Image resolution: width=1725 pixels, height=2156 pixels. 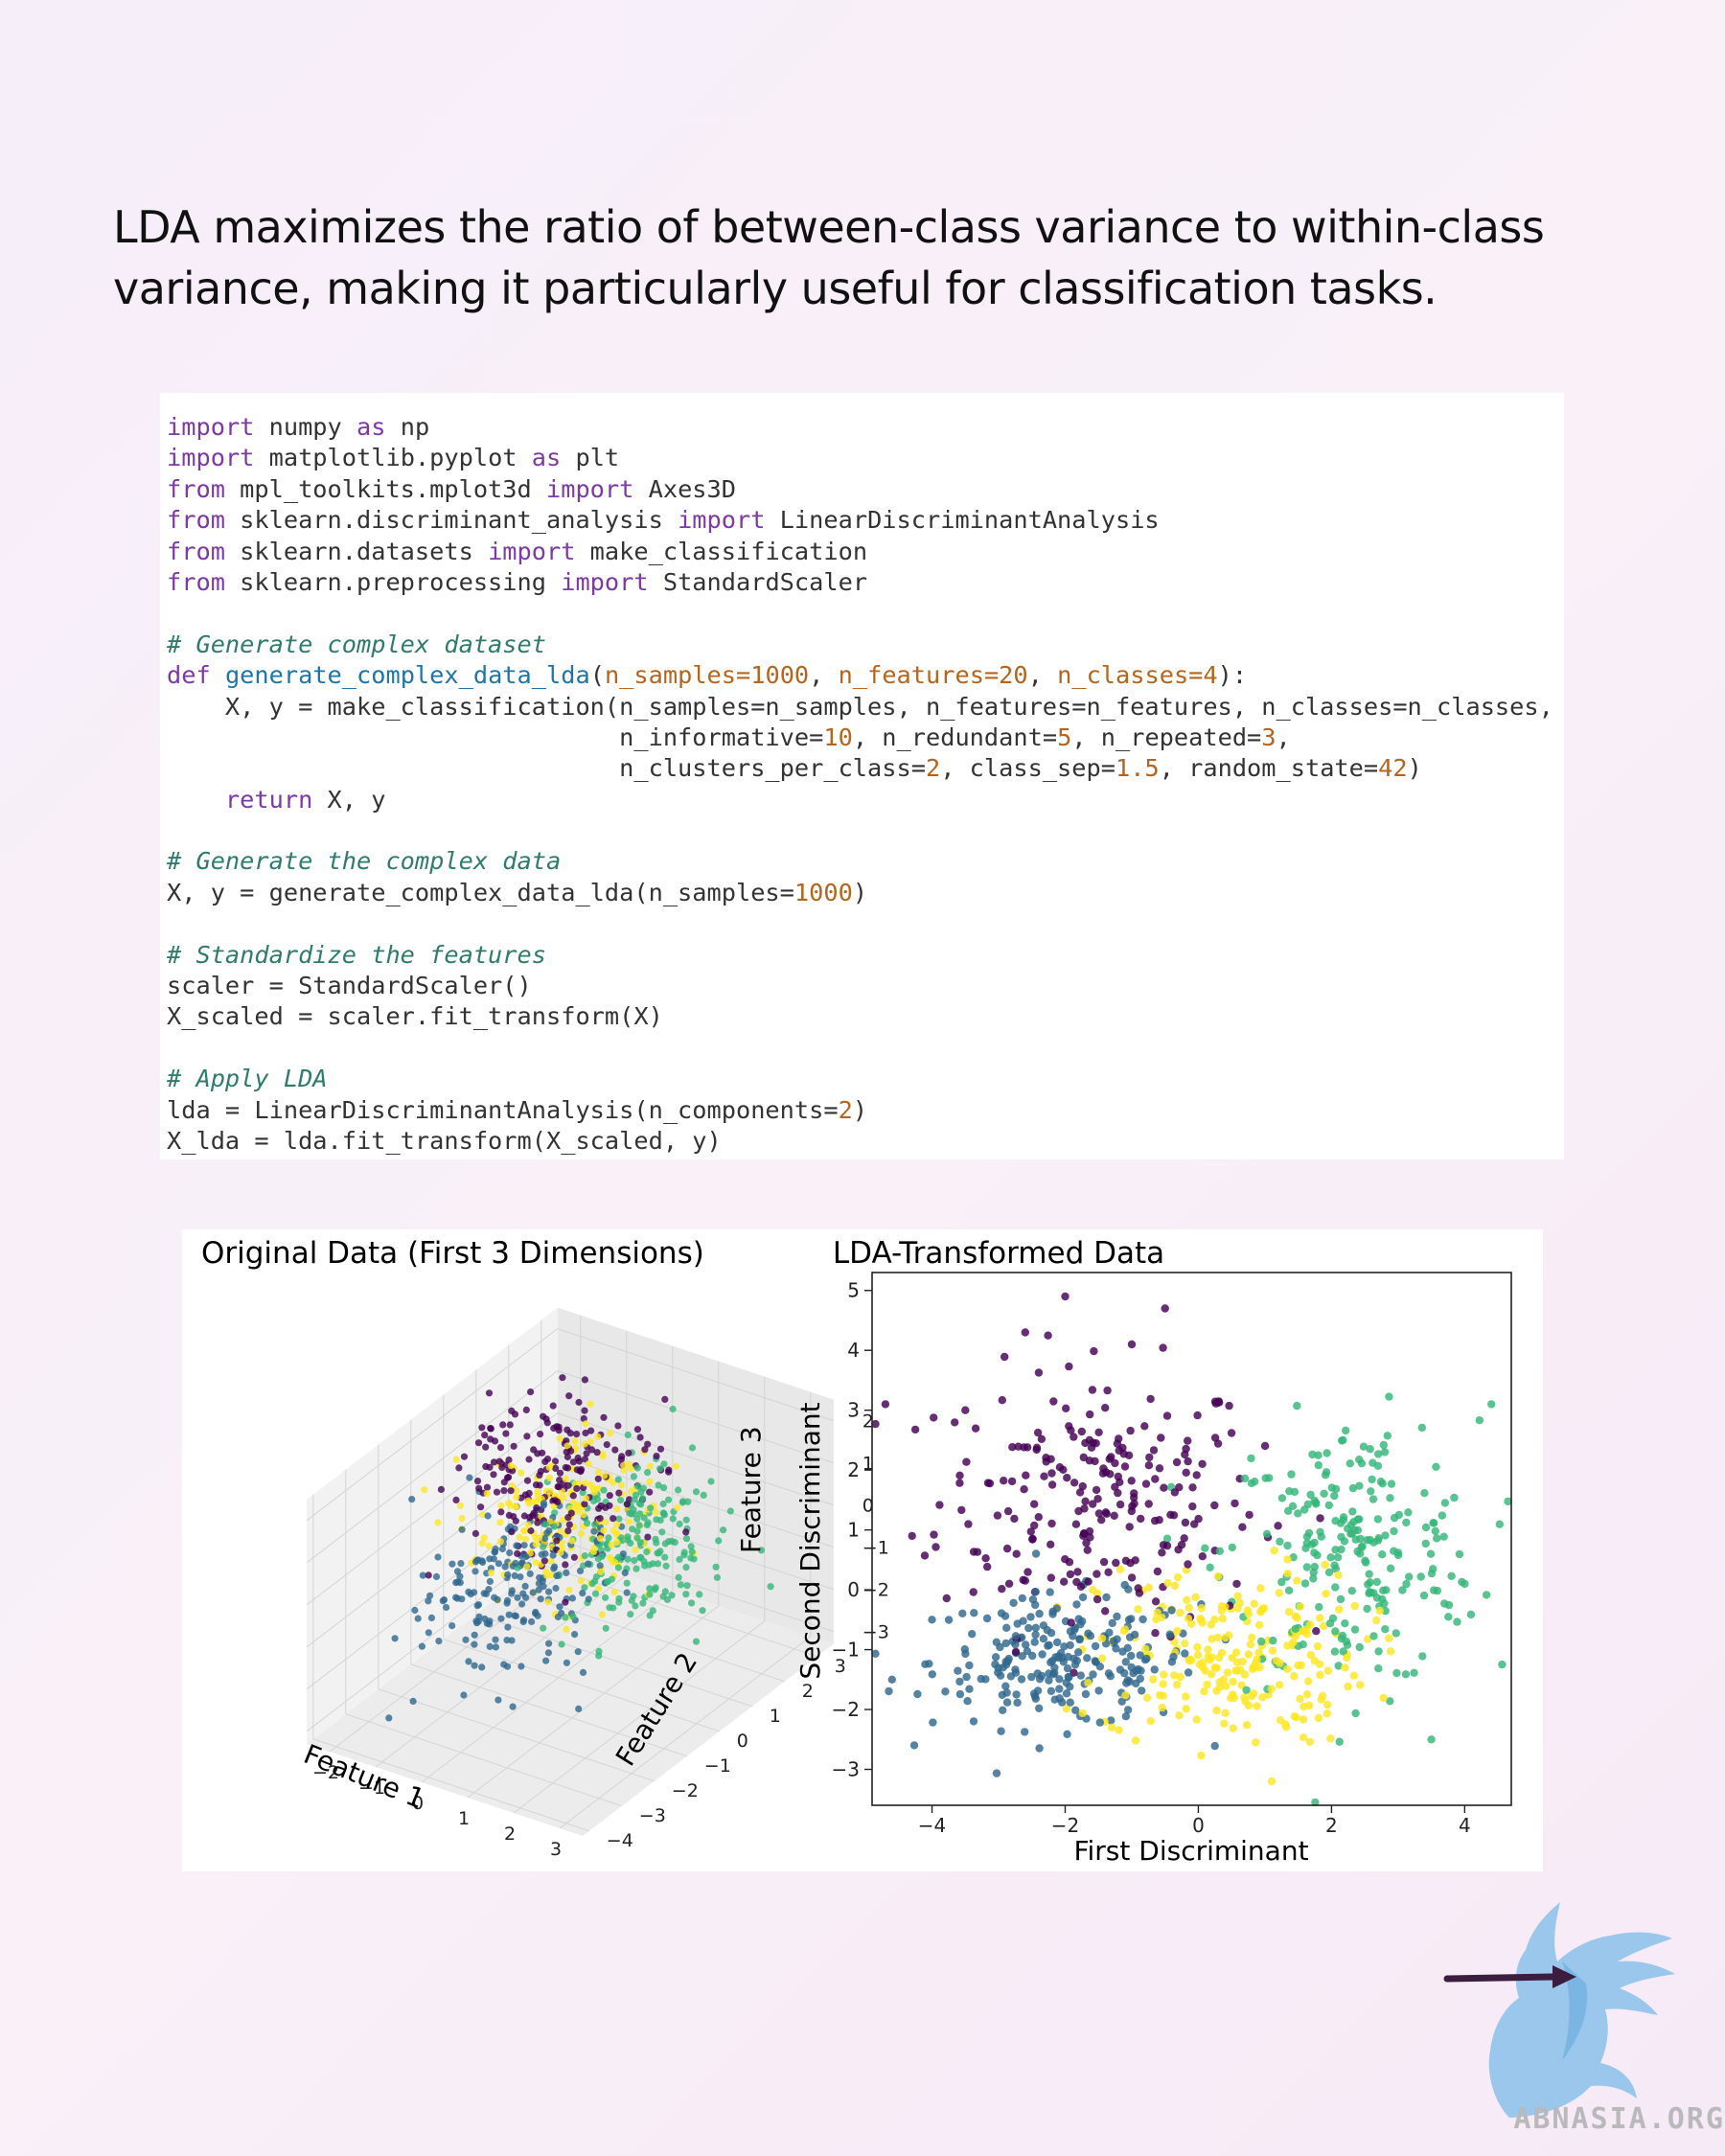 I want to click on plot-2d-ylabel: Second Discriminant, so click(x=810, y=1540).